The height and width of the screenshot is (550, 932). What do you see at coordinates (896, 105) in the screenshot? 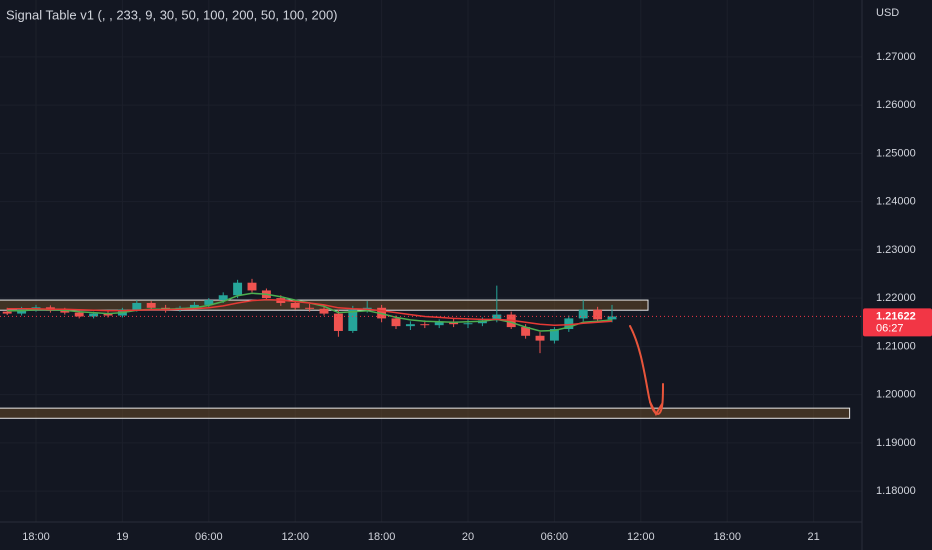
I see `y-tick-label: 1.26000` at bounding box center [896, 105].